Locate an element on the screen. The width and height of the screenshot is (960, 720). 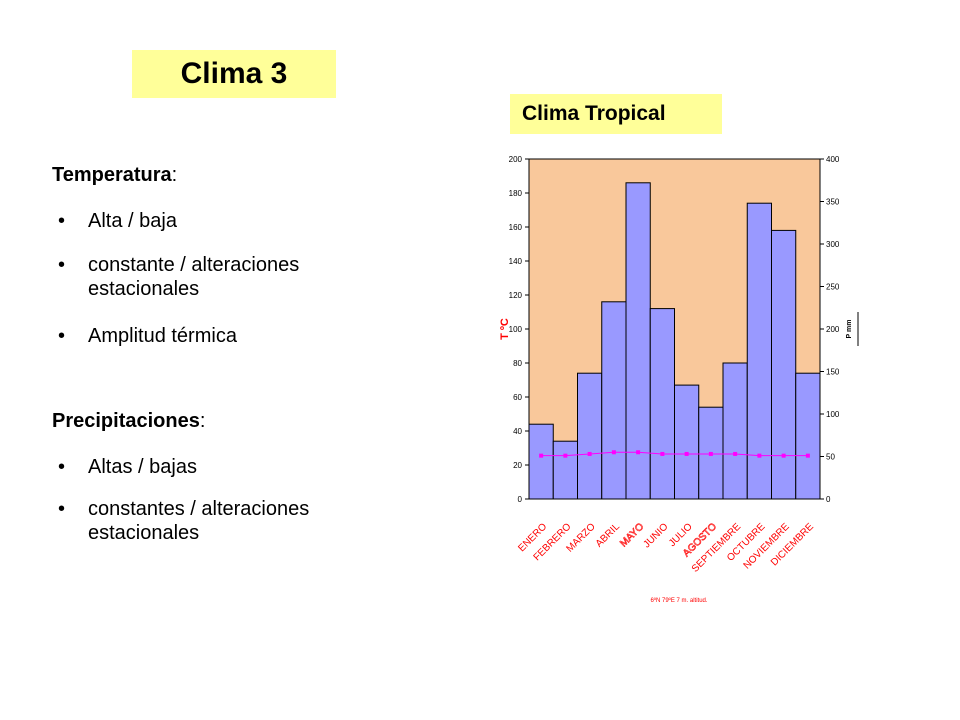
left-tick-label: 100 is located at coordinates (516, 329).